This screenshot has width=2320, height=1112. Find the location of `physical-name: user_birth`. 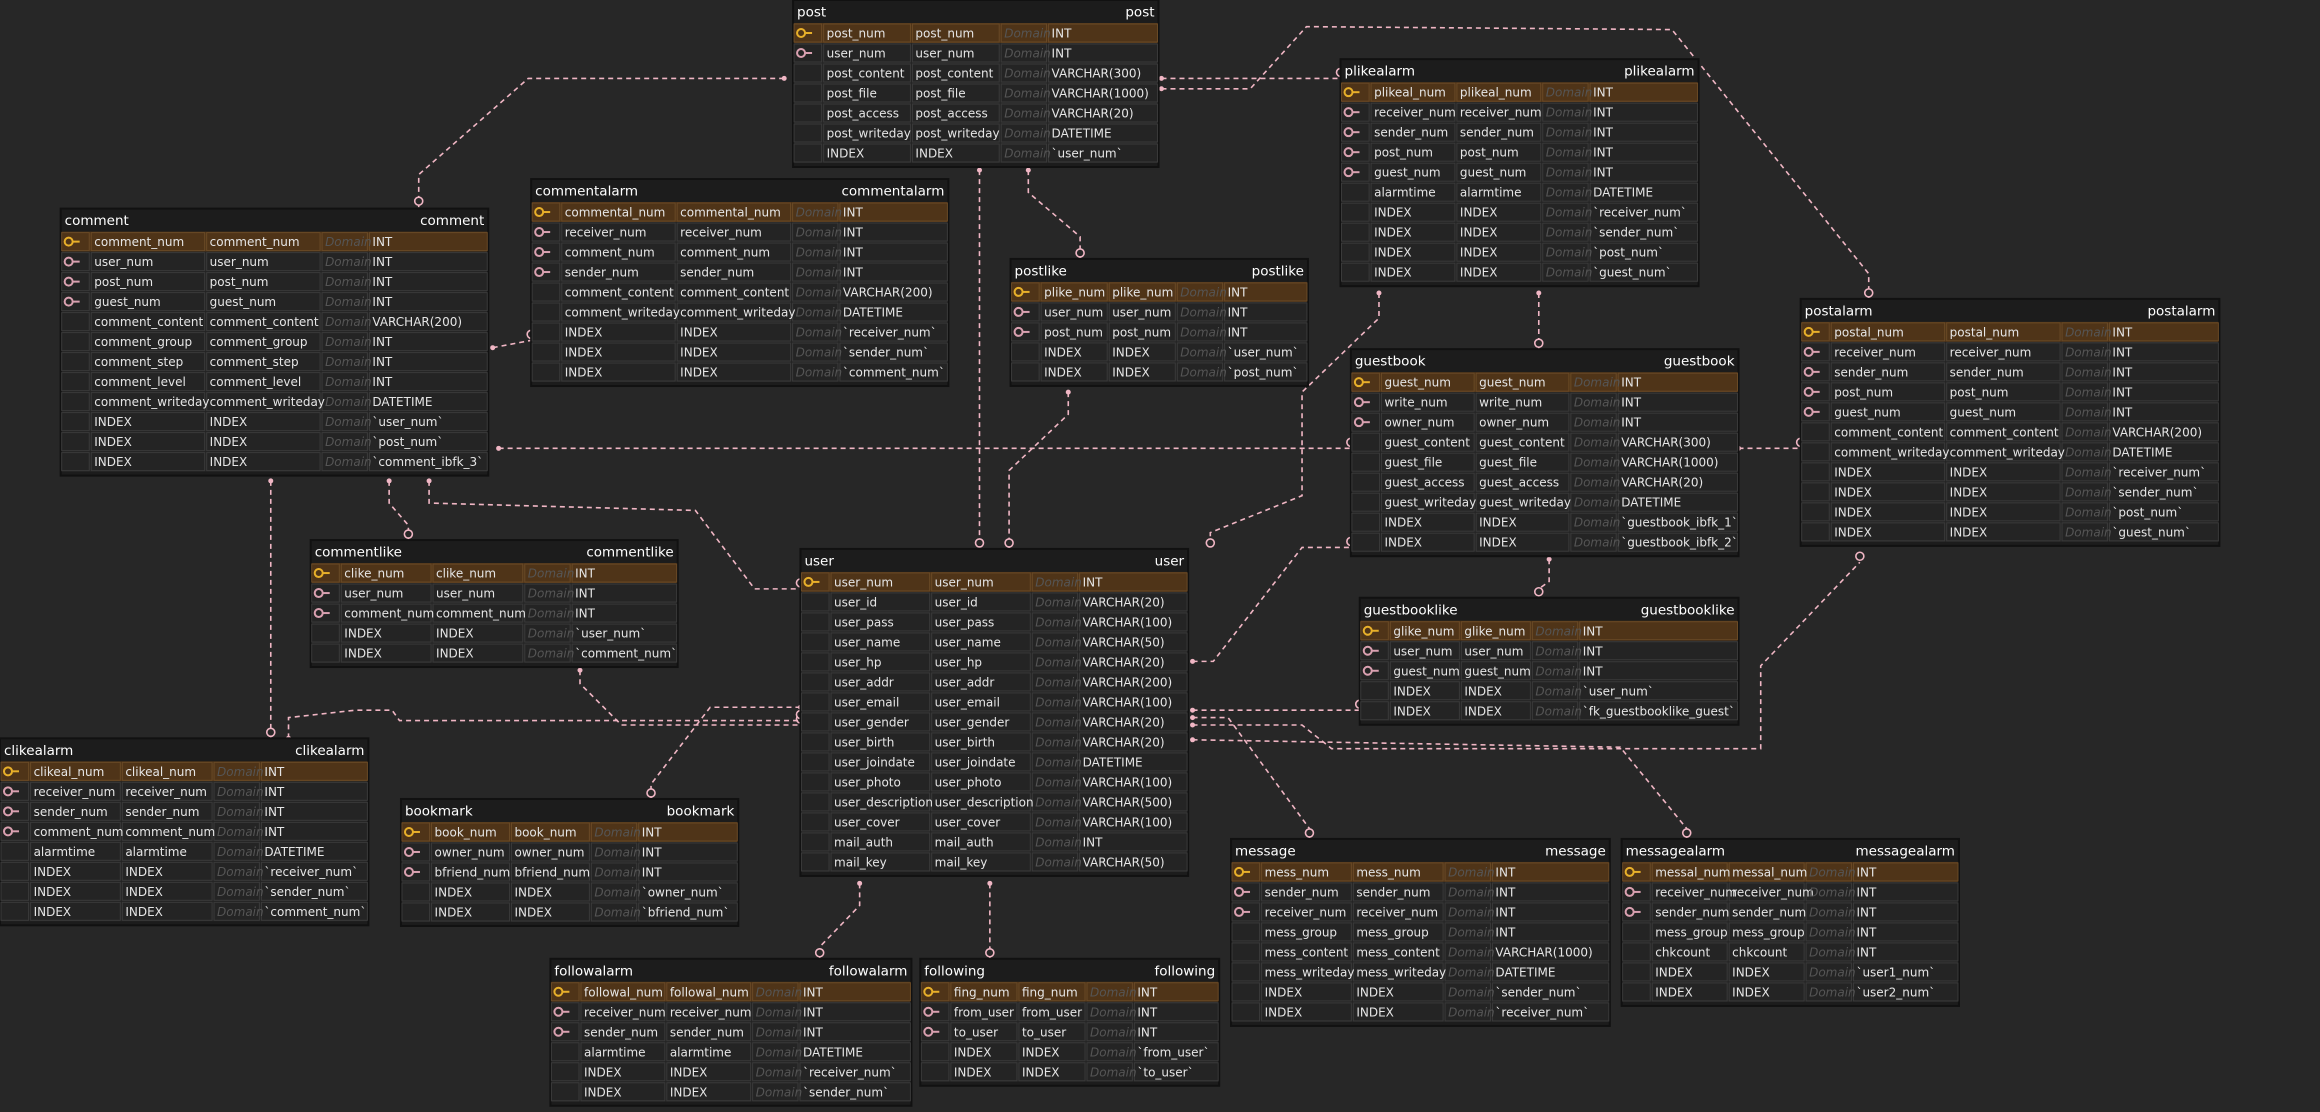

physical-name: user_birth is located at coordinates (965, 742).